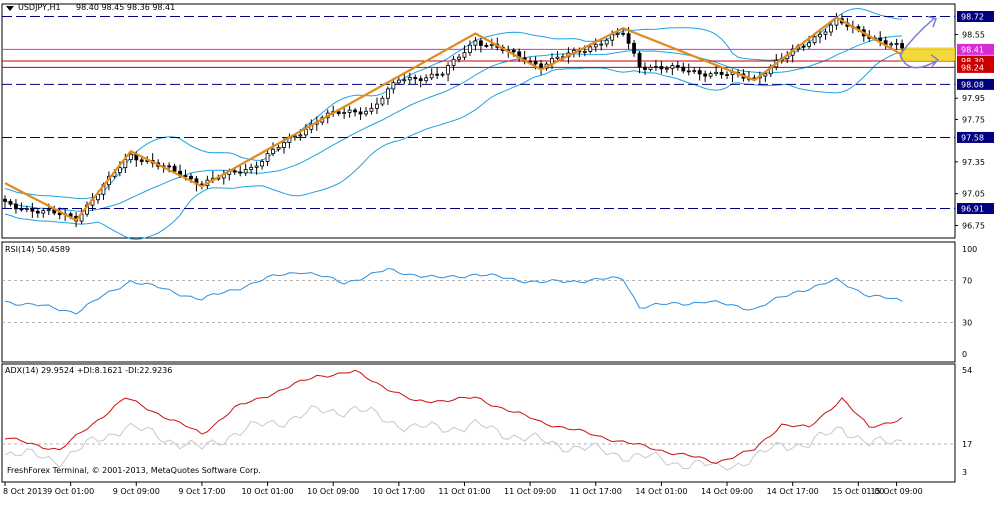 This screenshot has width=995, height=506. Describe the element at coordinates (201, 491) in the screenshot. I see `time-axis-label: 9 Oct 17:00` at that location.